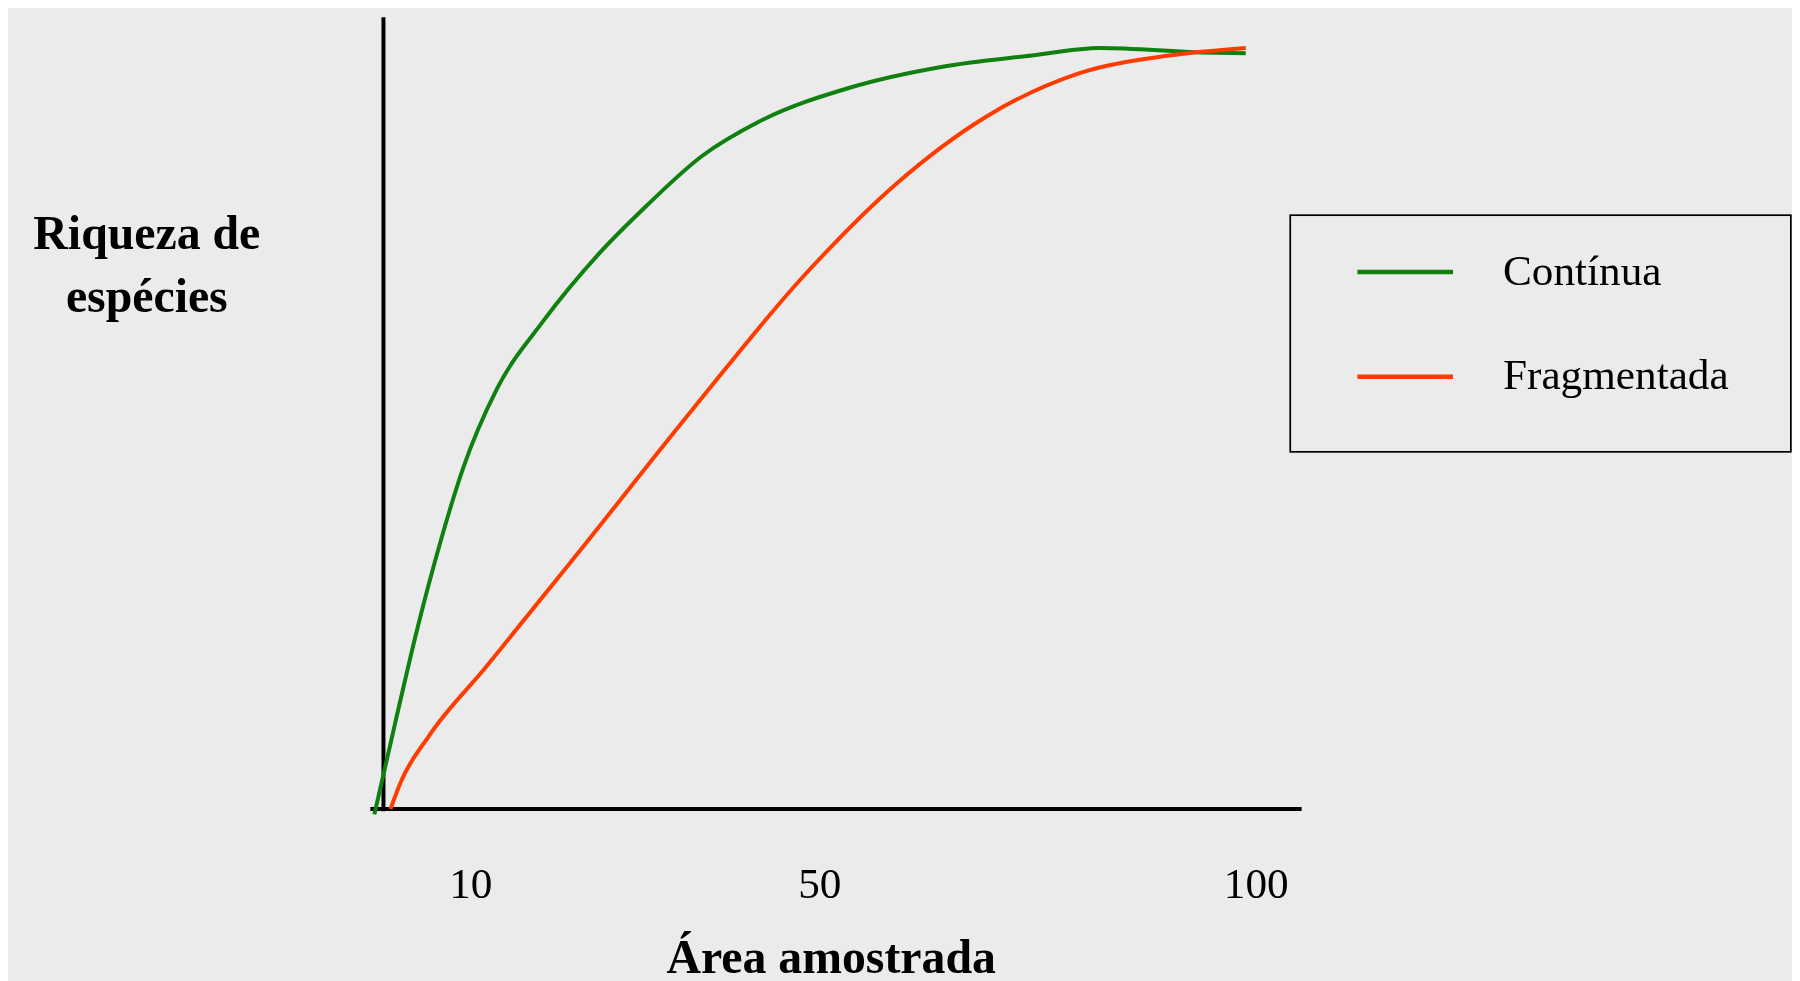  What do you see at coordinates (1256, 882) in the screenshot?
I see `x-tick-label: 100` at bounding box center [1256, 882].